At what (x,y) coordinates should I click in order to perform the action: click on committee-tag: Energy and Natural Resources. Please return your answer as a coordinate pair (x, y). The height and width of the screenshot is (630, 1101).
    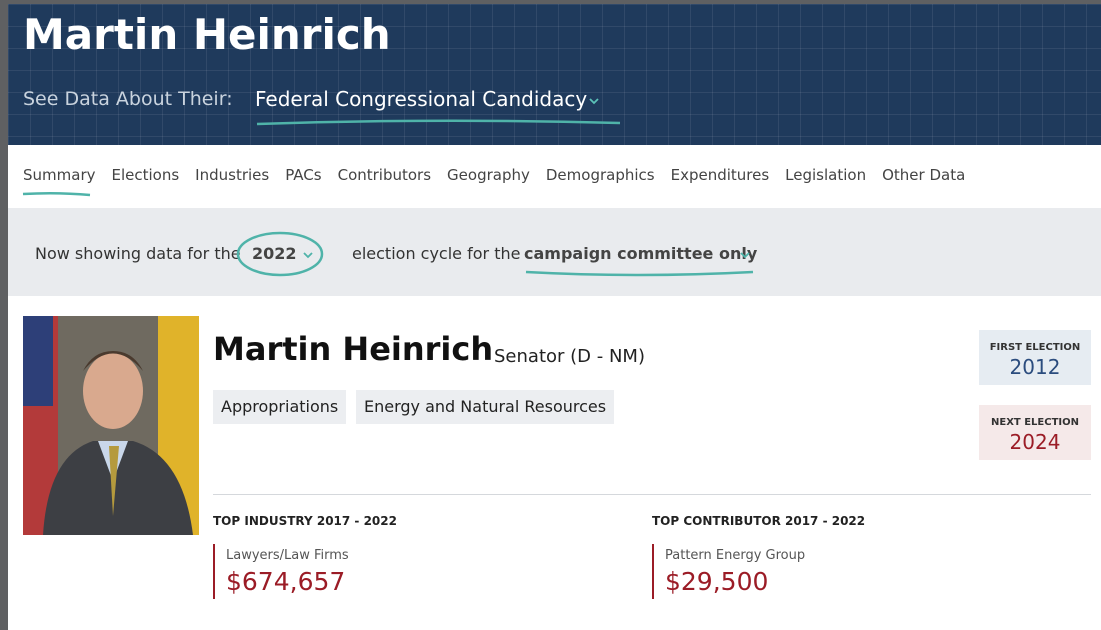
    Looking at the image, I should click on (485, 407).